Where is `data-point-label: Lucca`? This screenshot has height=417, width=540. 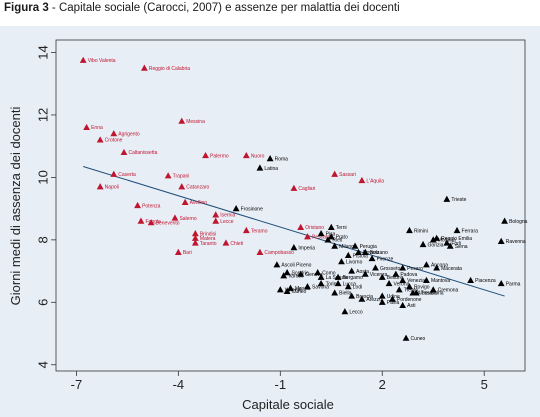
data-point-label: Lucca is located at coordinates (350, 284).